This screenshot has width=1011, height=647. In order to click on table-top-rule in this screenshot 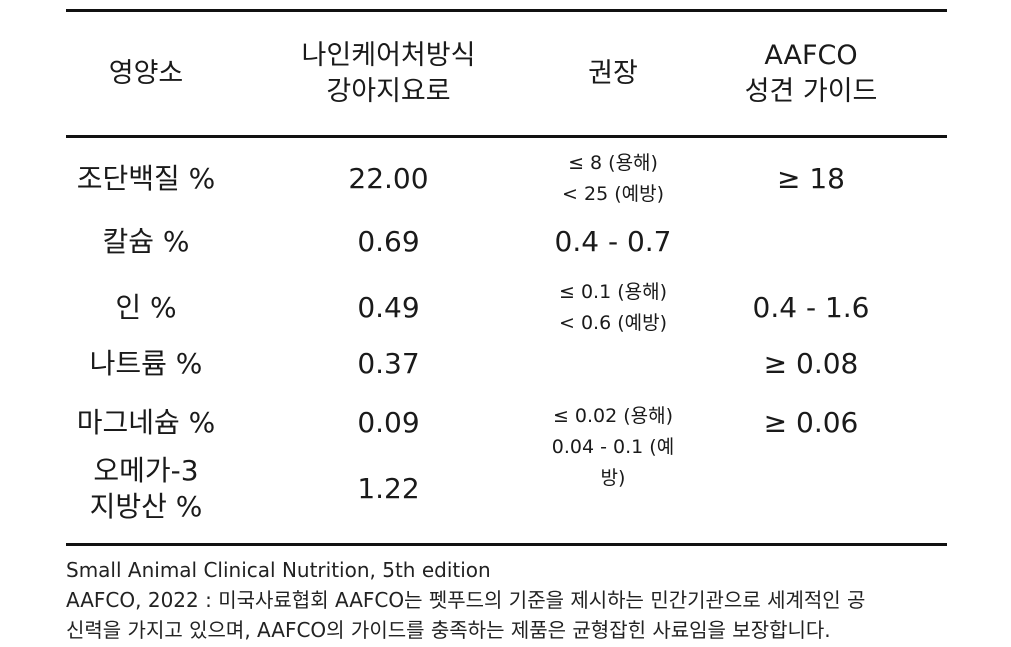, I will do `click(506, 10)`.